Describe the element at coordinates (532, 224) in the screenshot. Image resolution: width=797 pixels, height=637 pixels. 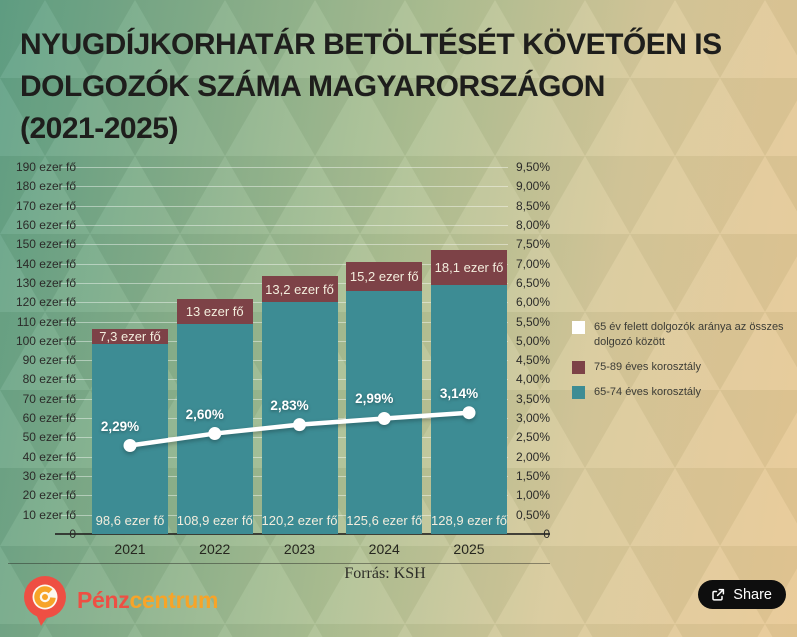
I see `right-axis-tick-label: 8,00%` at that location.